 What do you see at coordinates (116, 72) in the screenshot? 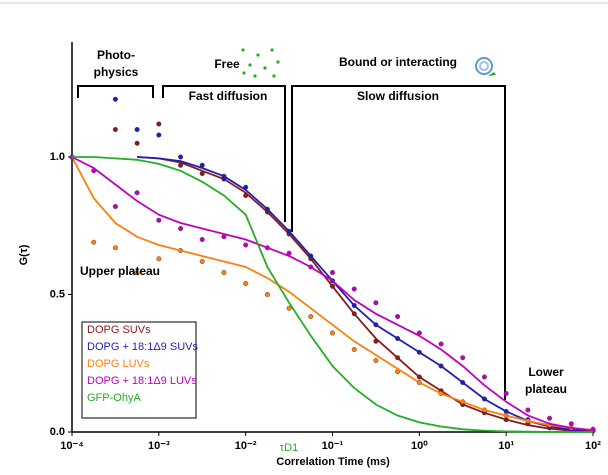
I see `annotation: physics` at bounding box center [116, 72].